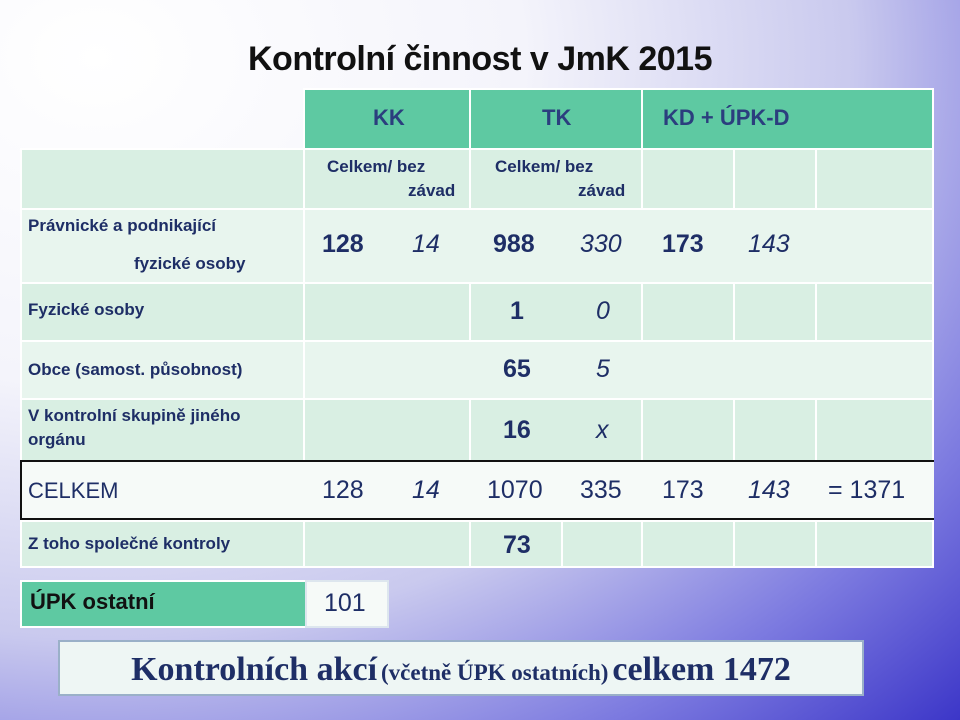  I want to click on row-label-fyzicke: Fyzické osoby, so click(86, 309).